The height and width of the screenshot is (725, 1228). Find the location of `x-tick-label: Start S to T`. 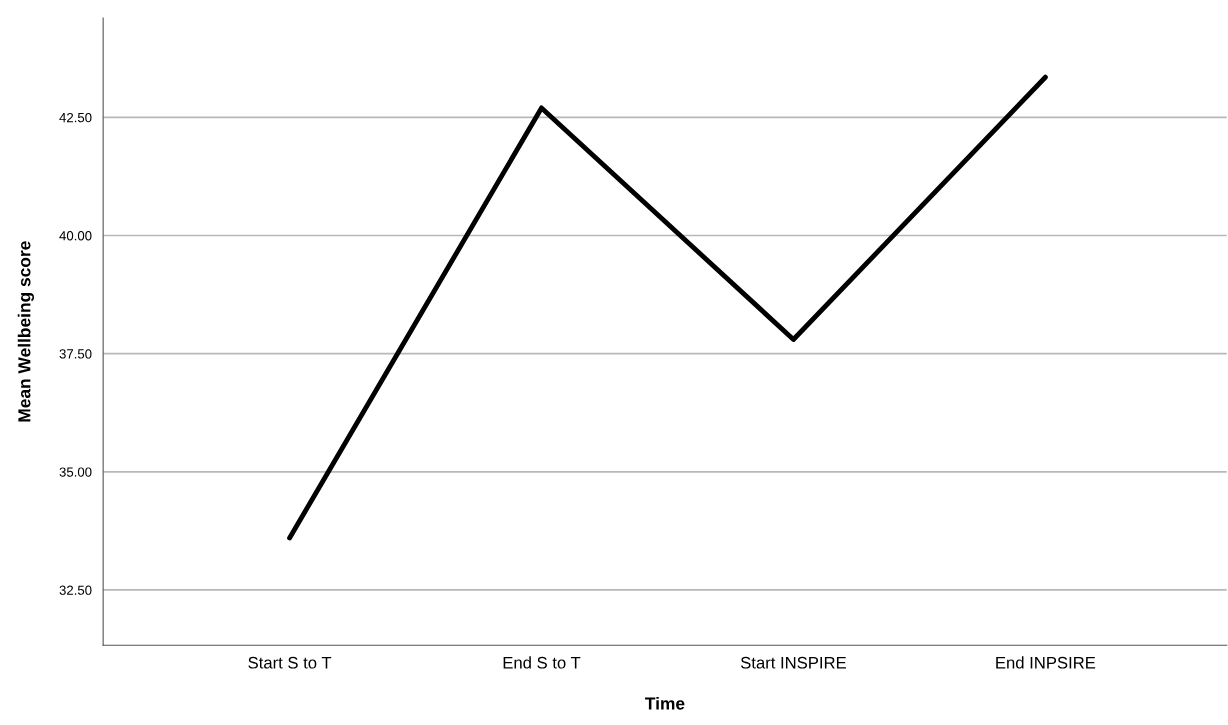

x-tick-label: Start S to T is located at coordinates (290, 662).